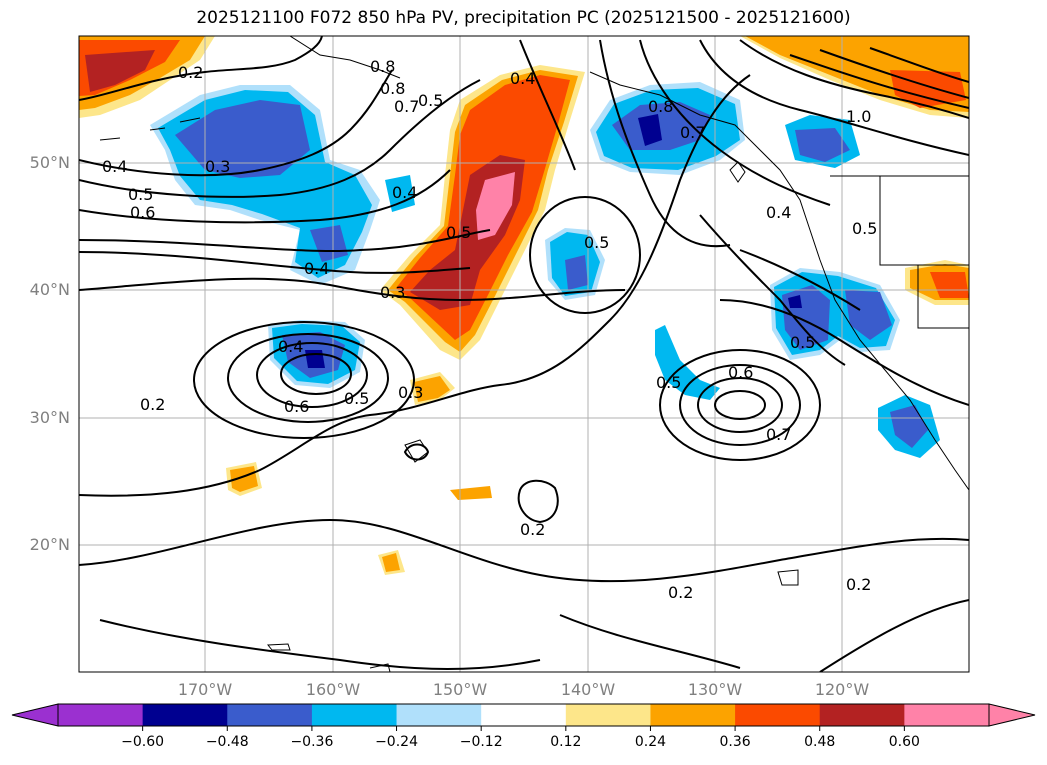  What do you see at coordinates (205, 689) in the screenshot?
I see `lon-label-170w: 170°W` at bounding box center [205, 689].